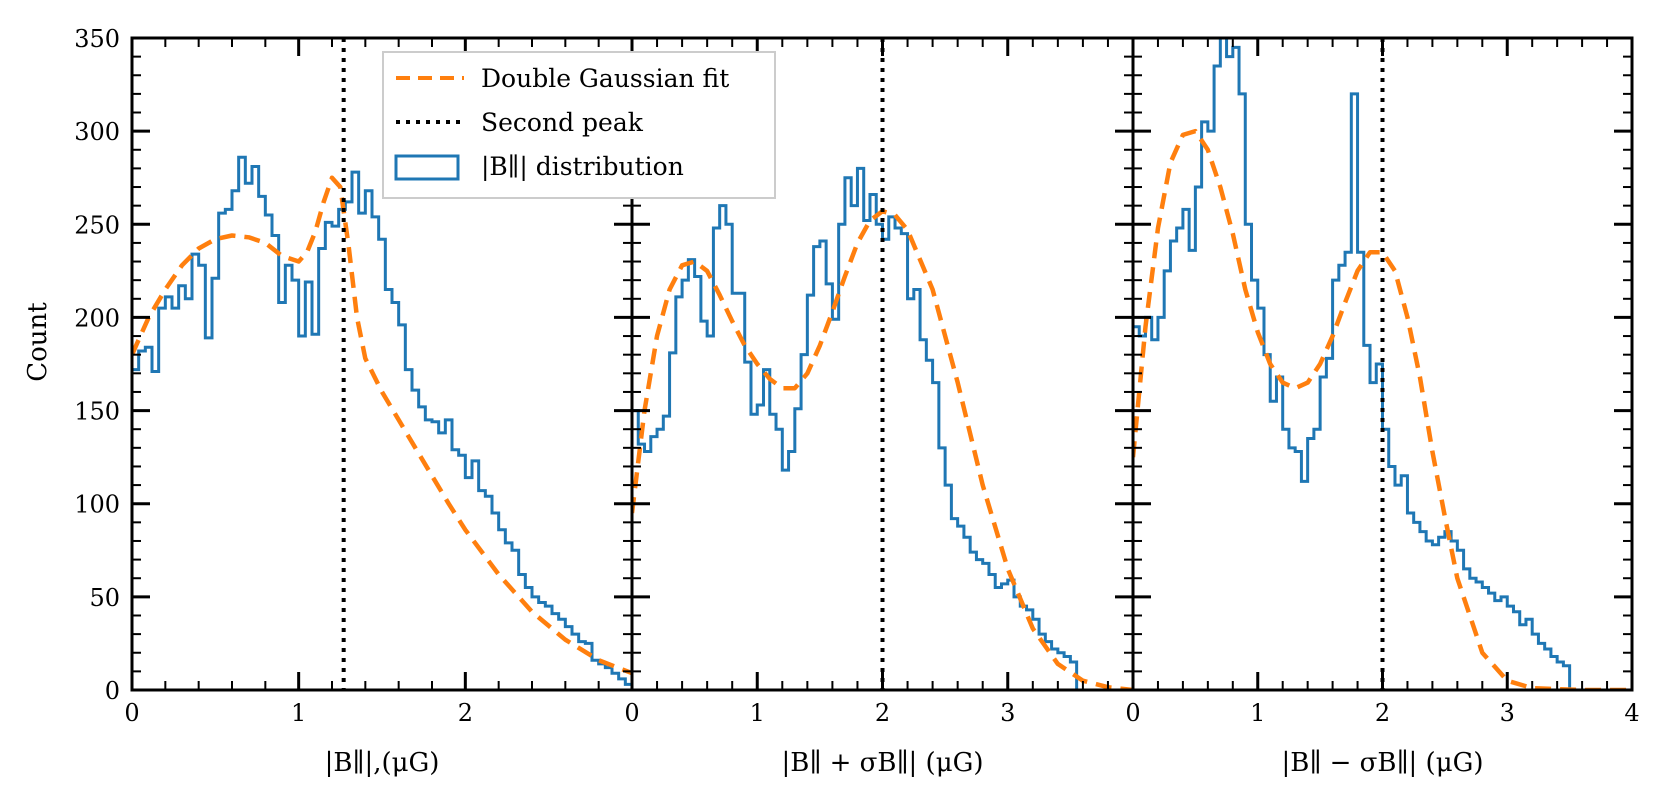 The height and width of the screenshot is (811, 1662). What do you see at coordinates (757, 713) in the screenshot?
I see `panel-2-xtick-label: 1` at bounding box center [757, 713].